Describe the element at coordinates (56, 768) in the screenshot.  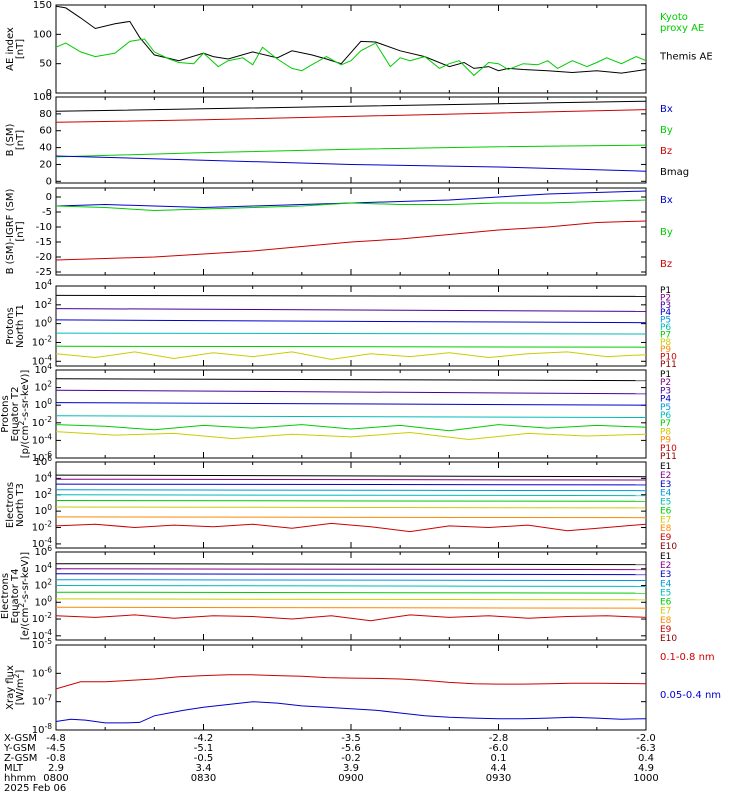
I see `ephemeris-value: 2.9` at that location.